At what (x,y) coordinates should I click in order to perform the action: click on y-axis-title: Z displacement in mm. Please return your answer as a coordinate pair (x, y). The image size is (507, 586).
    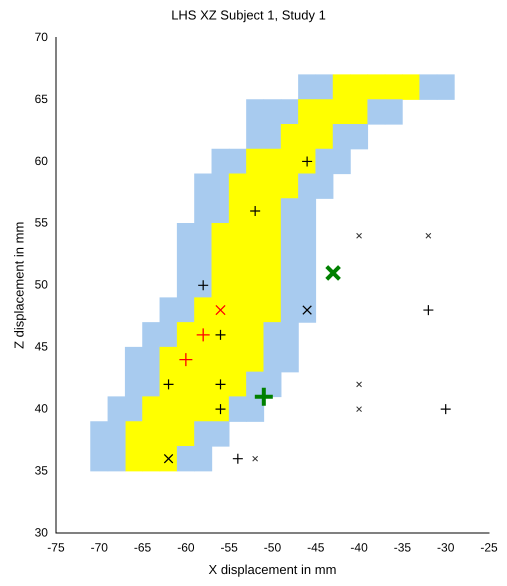
    Looking at the image, I should click on (18, 285).